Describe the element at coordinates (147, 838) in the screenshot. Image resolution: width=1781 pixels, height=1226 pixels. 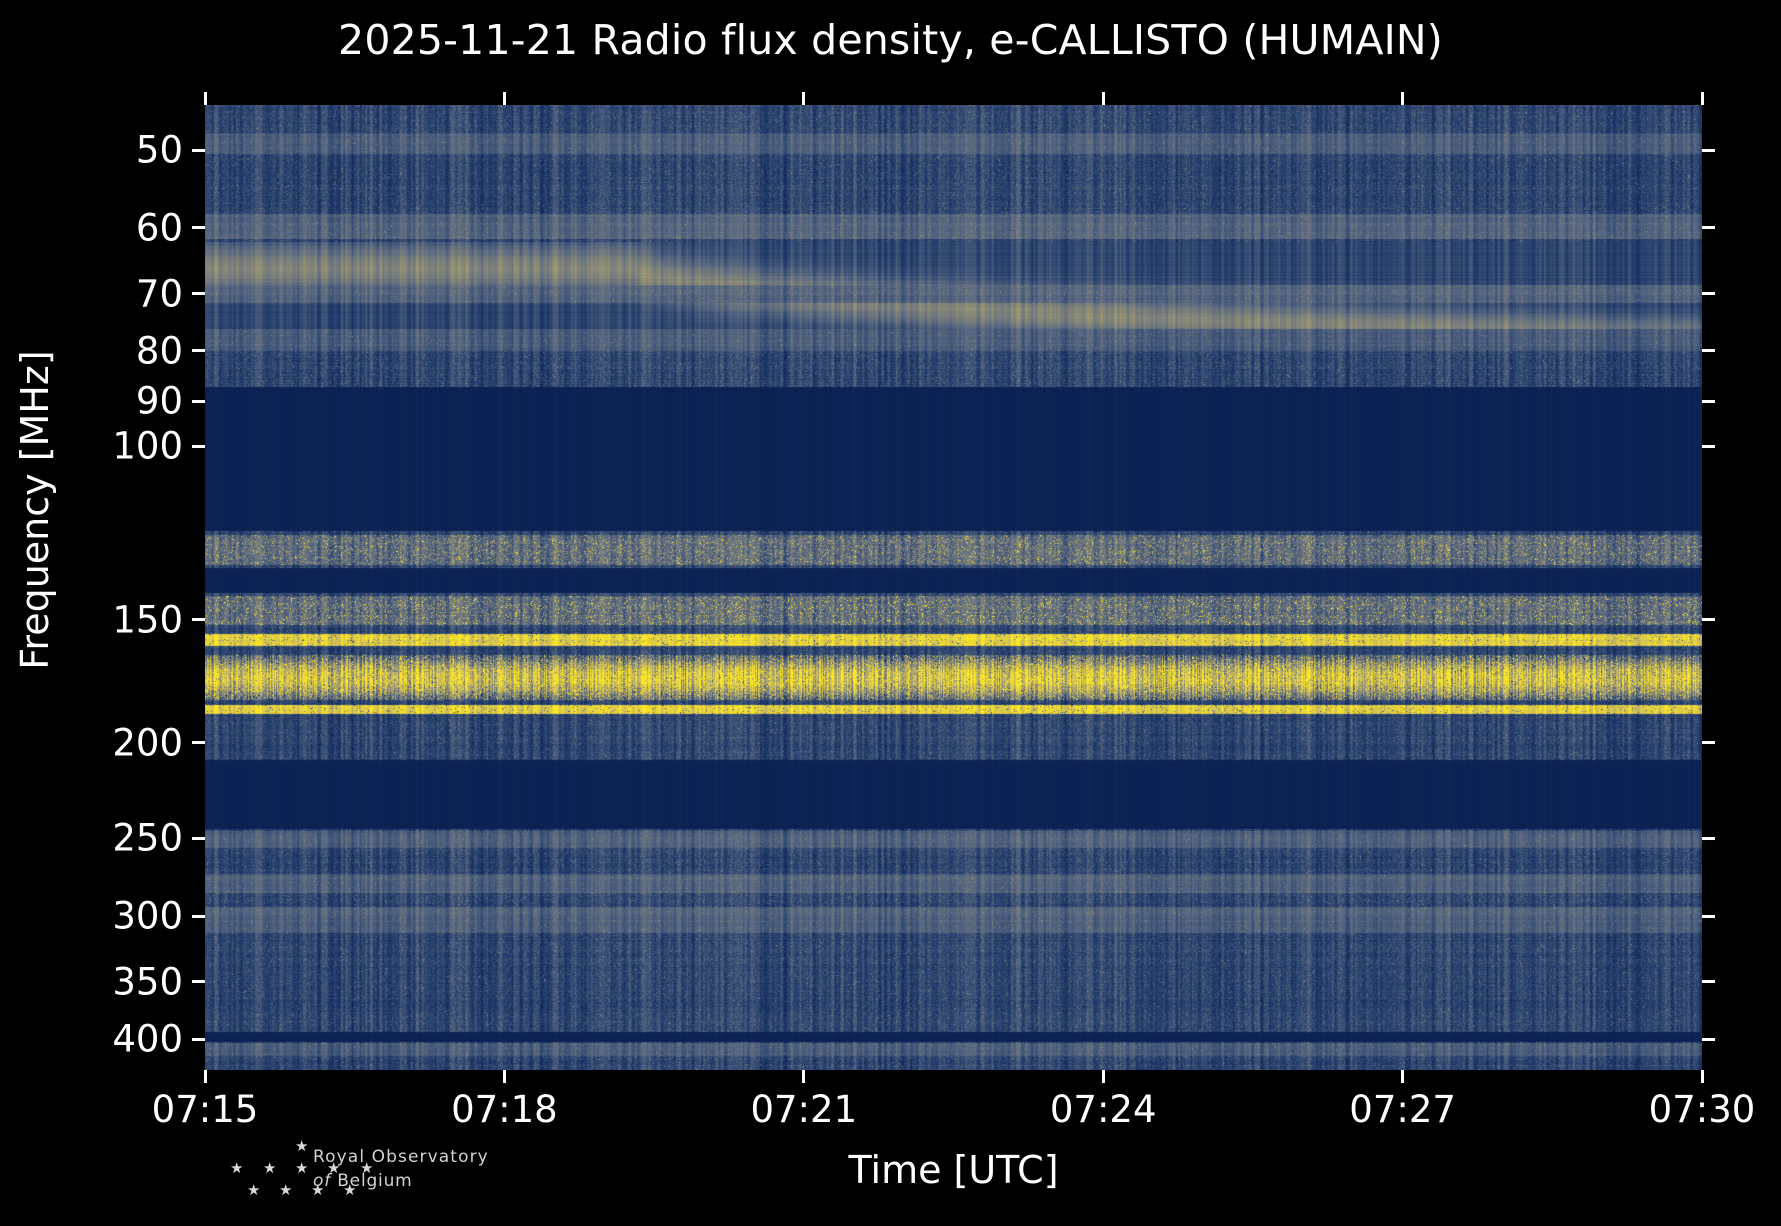
I see `y-tick-label: 250` at that location.